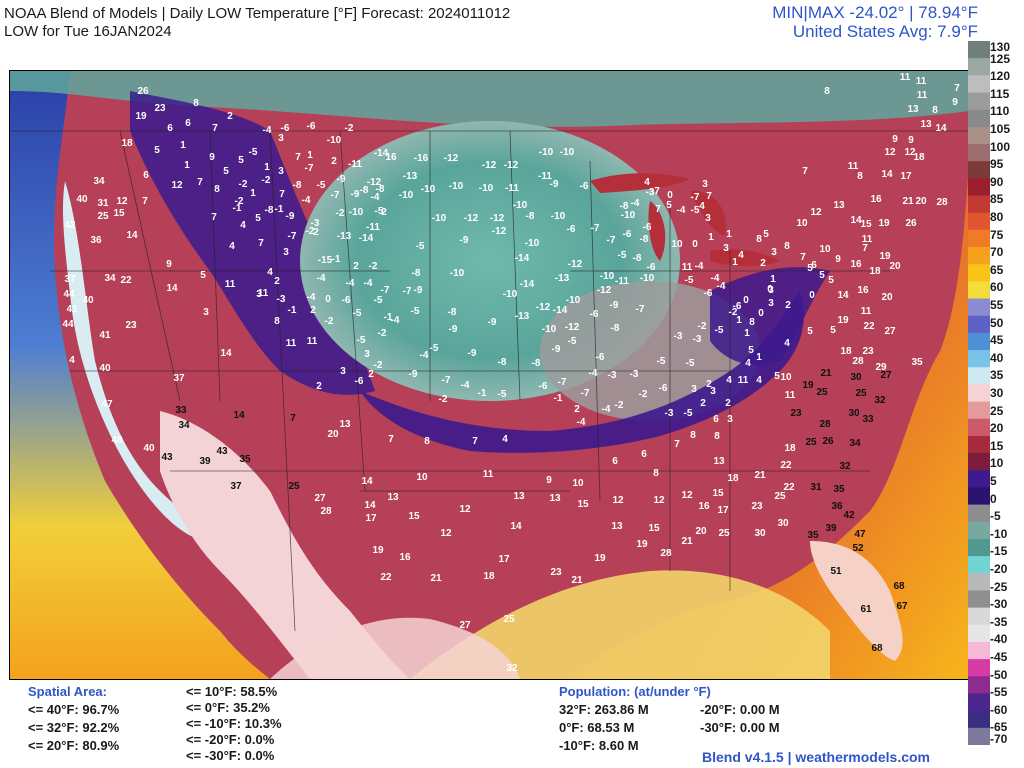 This screenshot has height=768, width=1024. Describe the element at coordinates (373, 227) in the screenshot. I see `temperature-label: -11` at that location.